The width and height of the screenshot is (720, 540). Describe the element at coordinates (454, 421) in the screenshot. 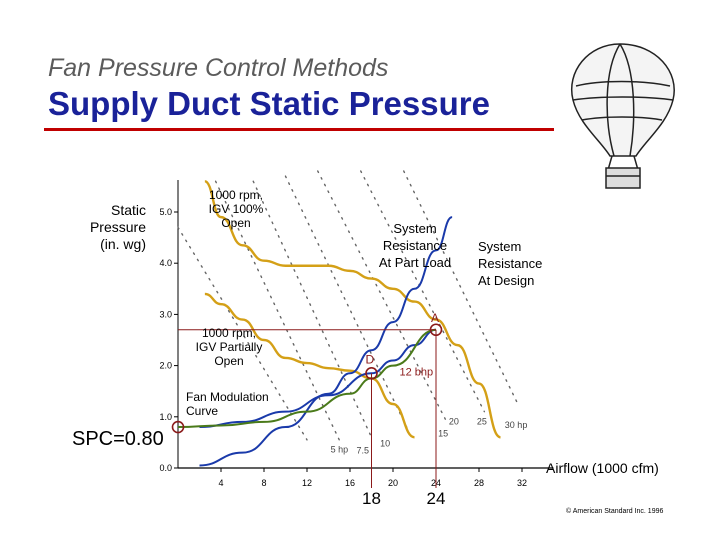

I see `bhp-label: 20` at that location.